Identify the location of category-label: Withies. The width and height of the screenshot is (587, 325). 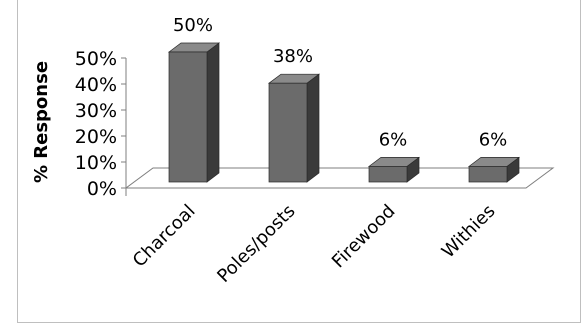
(469, 232).